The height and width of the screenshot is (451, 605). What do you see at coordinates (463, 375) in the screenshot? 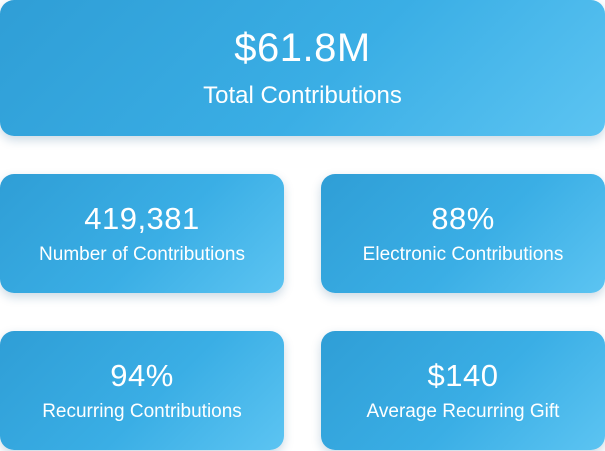
I see `average-recurring-gift-value: $140` at bounding box center [463, 375].